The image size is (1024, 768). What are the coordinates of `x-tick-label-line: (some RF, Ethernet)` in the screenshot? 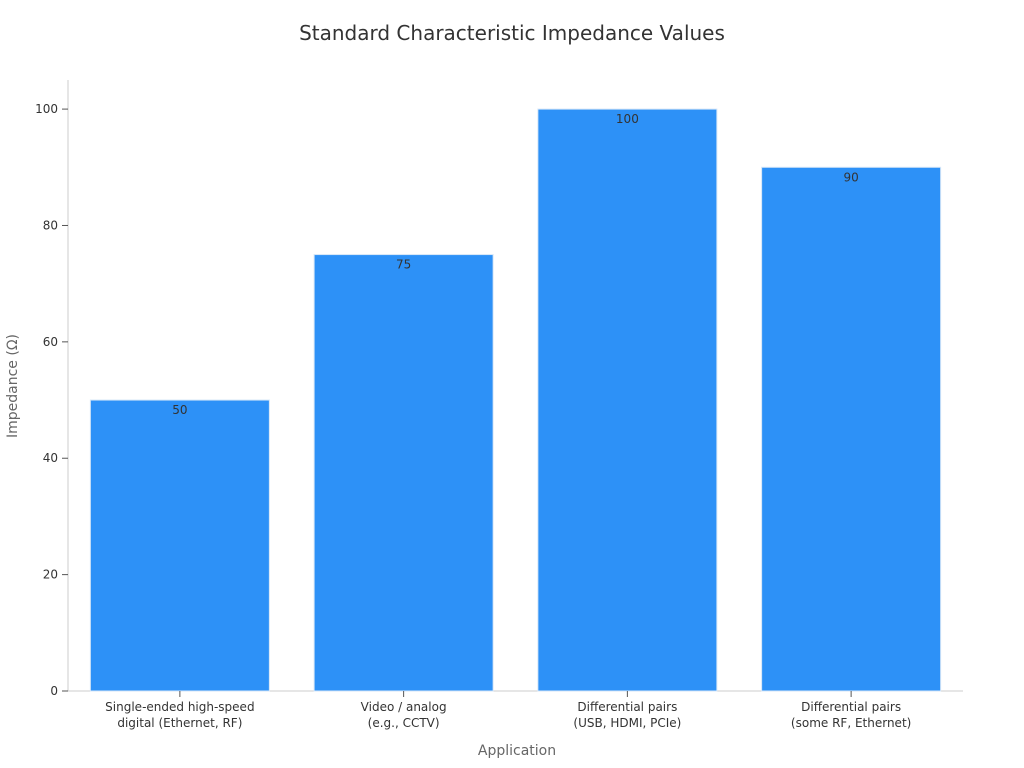 It's located at (851, 723).